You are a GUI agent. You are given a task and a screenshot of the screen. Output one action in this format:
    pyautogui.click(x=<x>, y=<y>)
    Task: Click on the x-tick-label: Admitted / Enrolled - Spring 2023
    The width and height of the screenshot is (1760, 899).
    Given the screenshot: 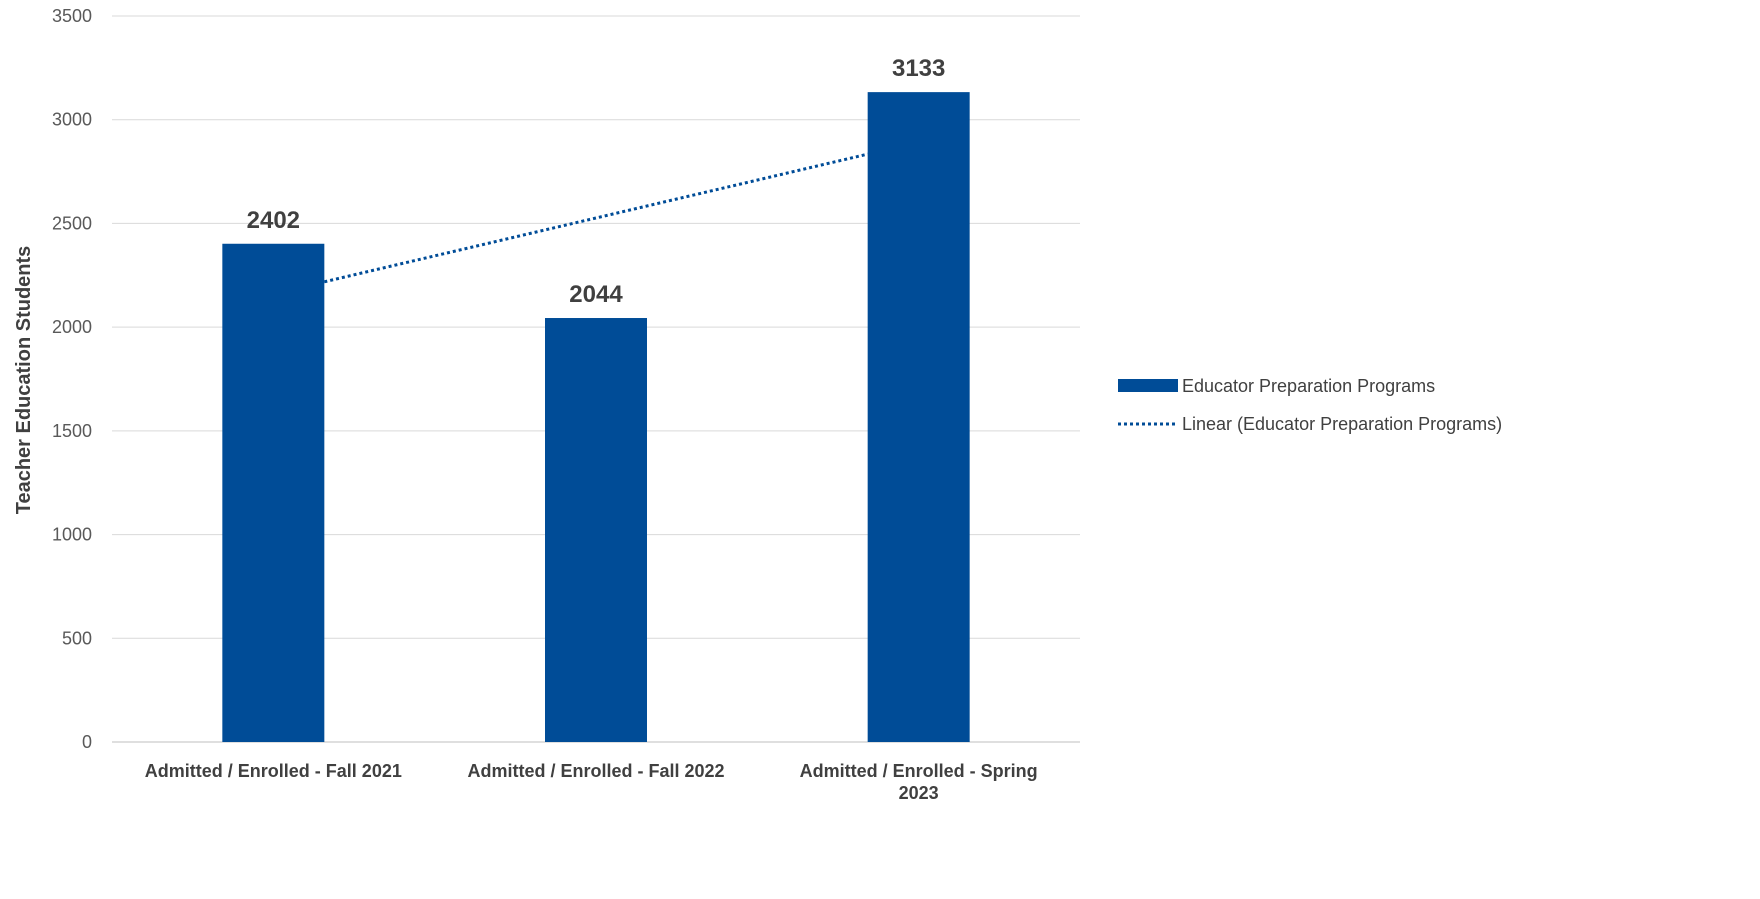 What is the action you would take?
    pyautogui.click(x=919, y=782)
    